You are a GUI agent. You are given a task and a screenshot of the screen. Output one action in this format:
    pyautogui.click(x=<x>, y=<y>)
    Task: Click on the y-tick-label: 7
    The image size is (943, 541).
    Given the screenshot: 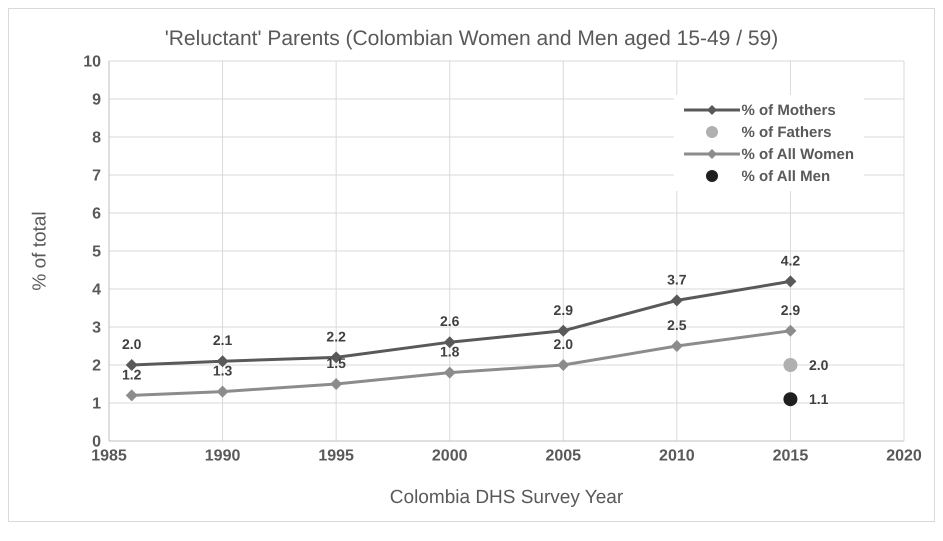 What is the action you would take?
    pyautogui.click(x=97, y=176)
    